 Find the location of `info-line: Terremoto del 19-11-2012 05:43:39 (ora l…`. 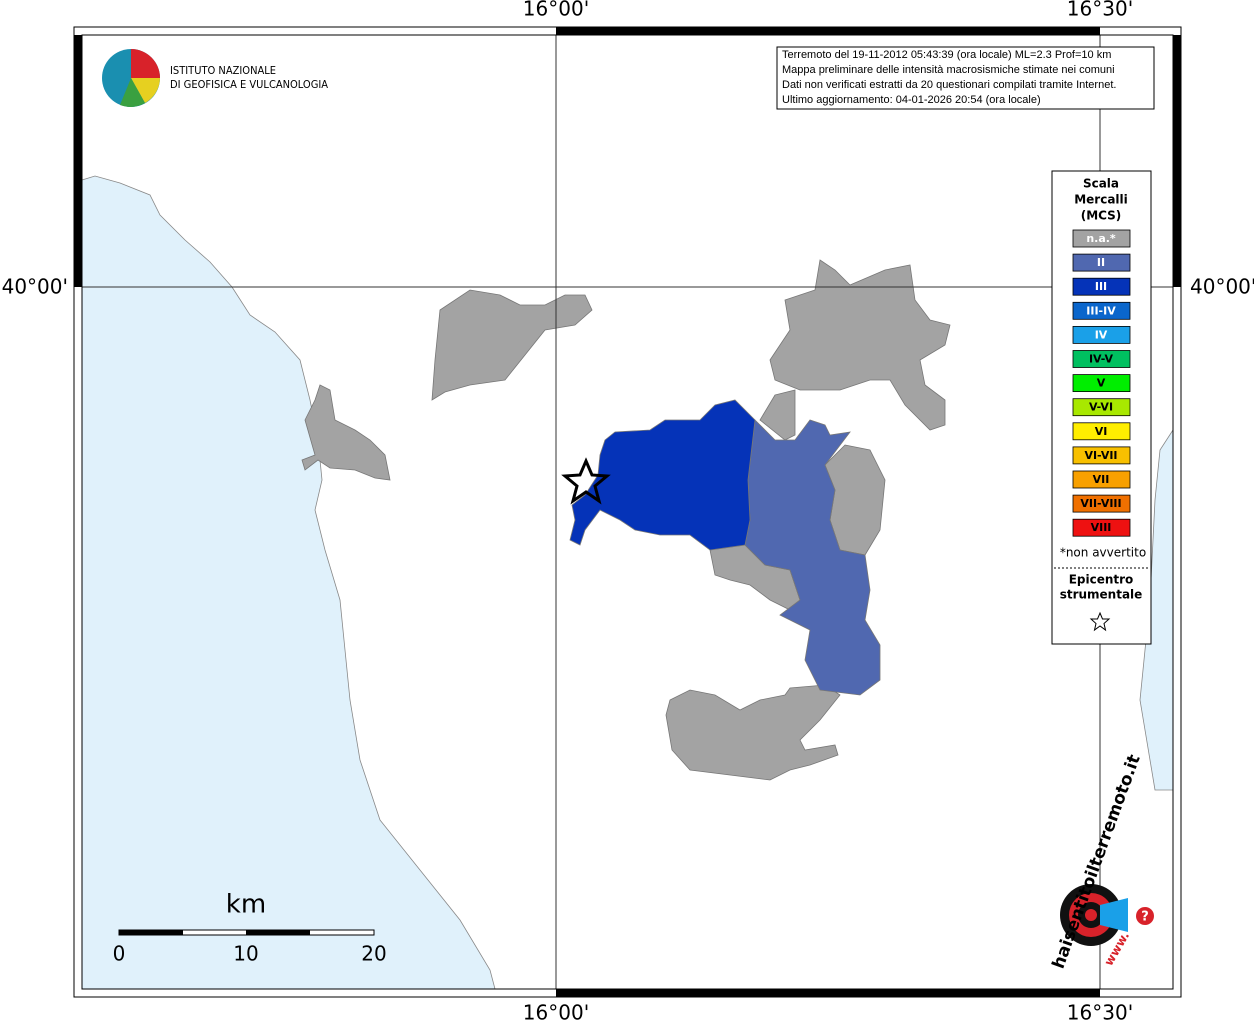

info-line: Terremoto del 19-11-2012 05:43:39 (ora l… is located at coordinates (946, 55).